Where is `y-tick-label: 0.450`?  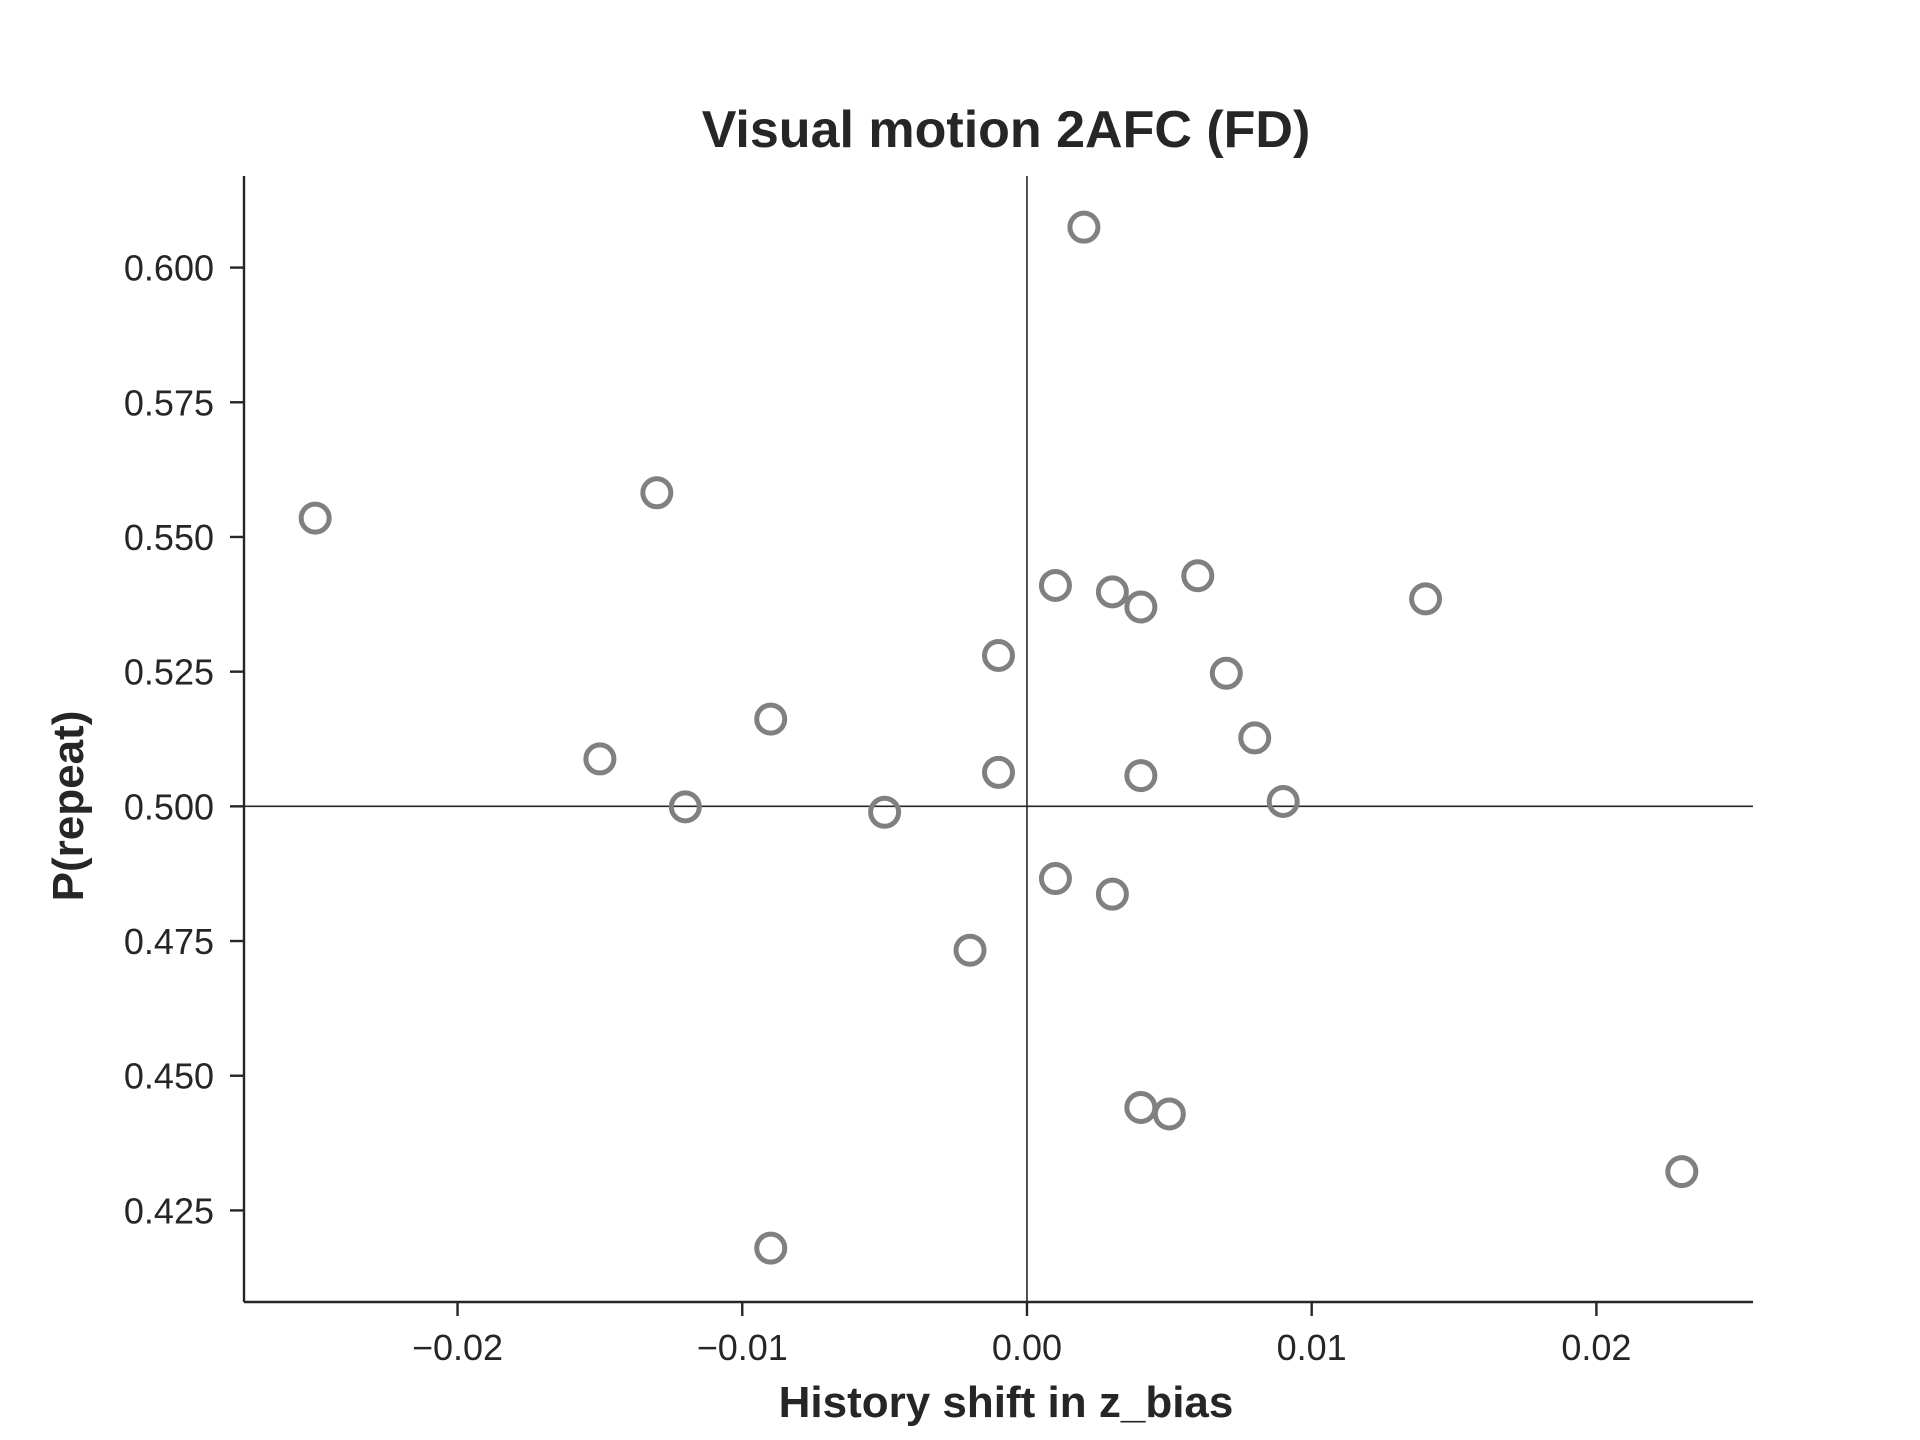 y-tick-label: 0.450 is located at coordinates (169, 1076).